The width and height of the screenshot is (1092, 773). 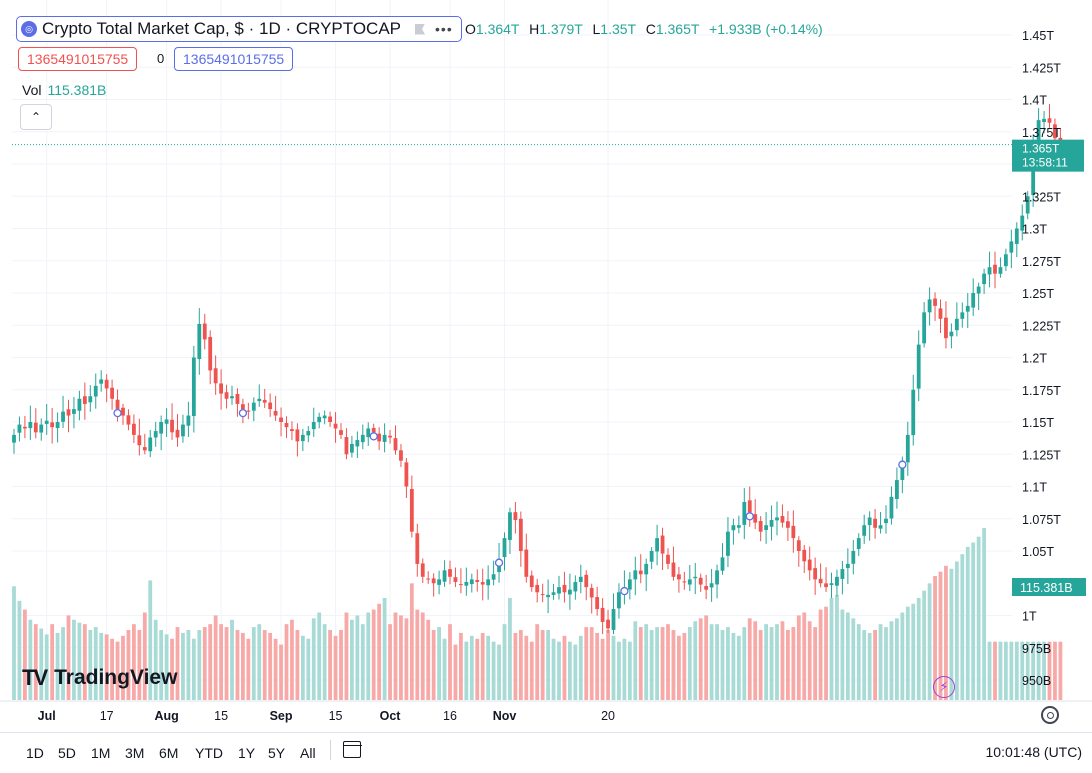 I want to click on price-tick-label: 1.1T, so click(x=1034, y=488).